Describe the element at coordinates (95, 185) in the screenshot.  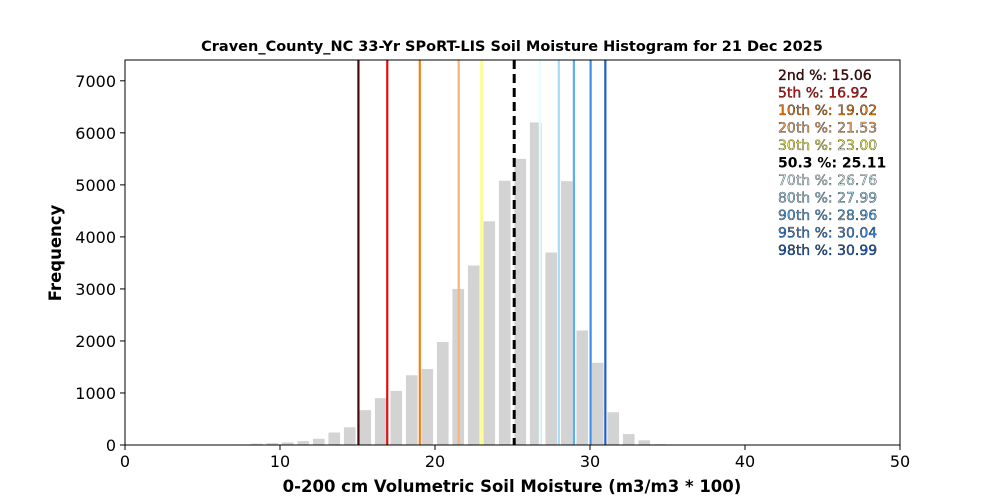
I see `y-tick-label: 5000` at that location.